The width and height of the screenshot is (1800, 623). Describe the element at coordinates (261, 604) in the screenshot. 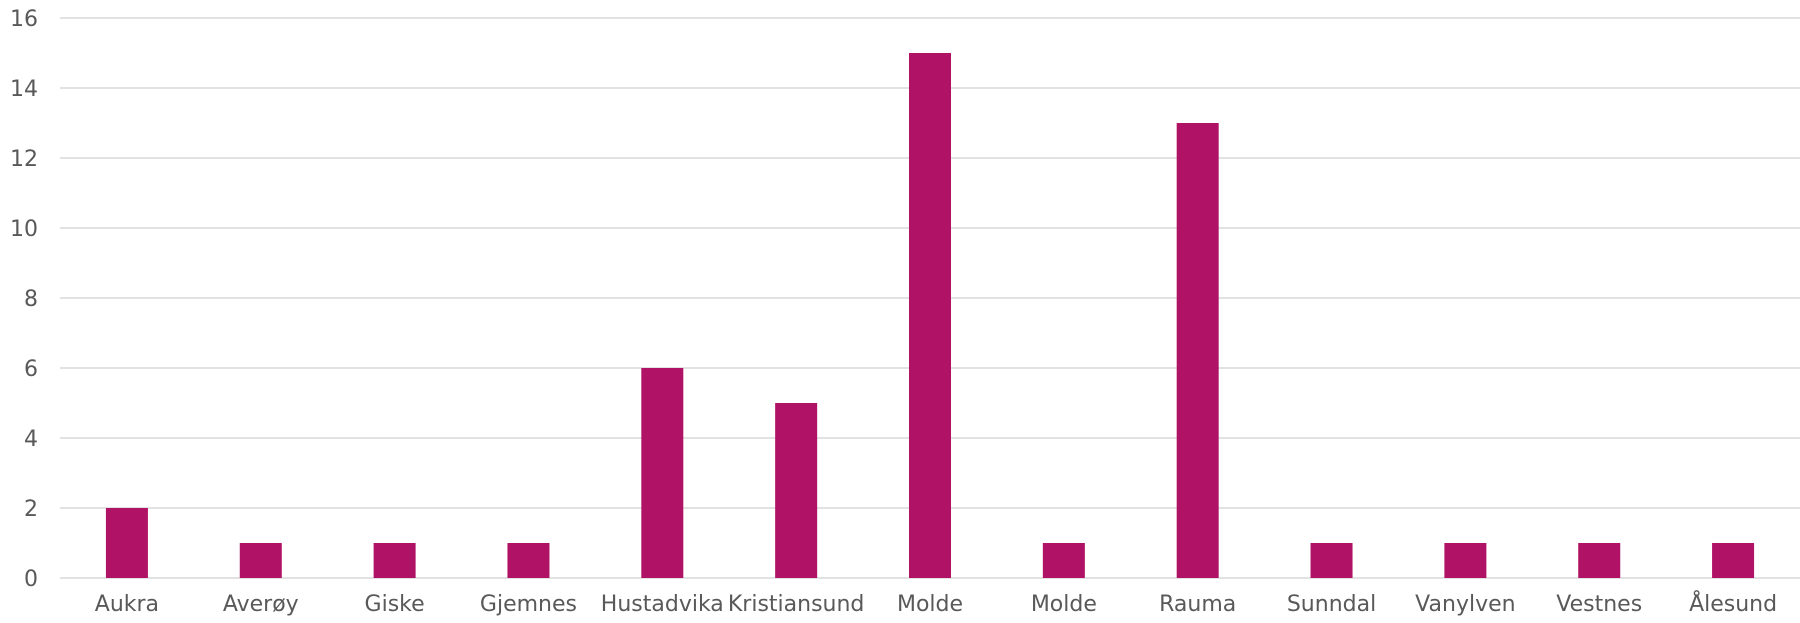

I see `x-category-label: Averøy` at that location.